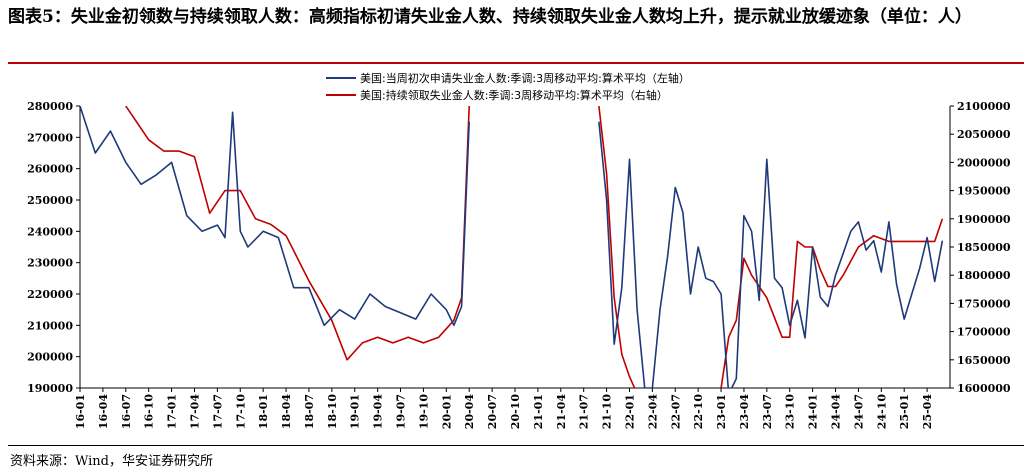 Image resolution: width=1032 pixels, height=476 pixels. Describe the element at coordinates (927, 412) in the screenshot. I see `x-tick-label: 25-04` at that location.